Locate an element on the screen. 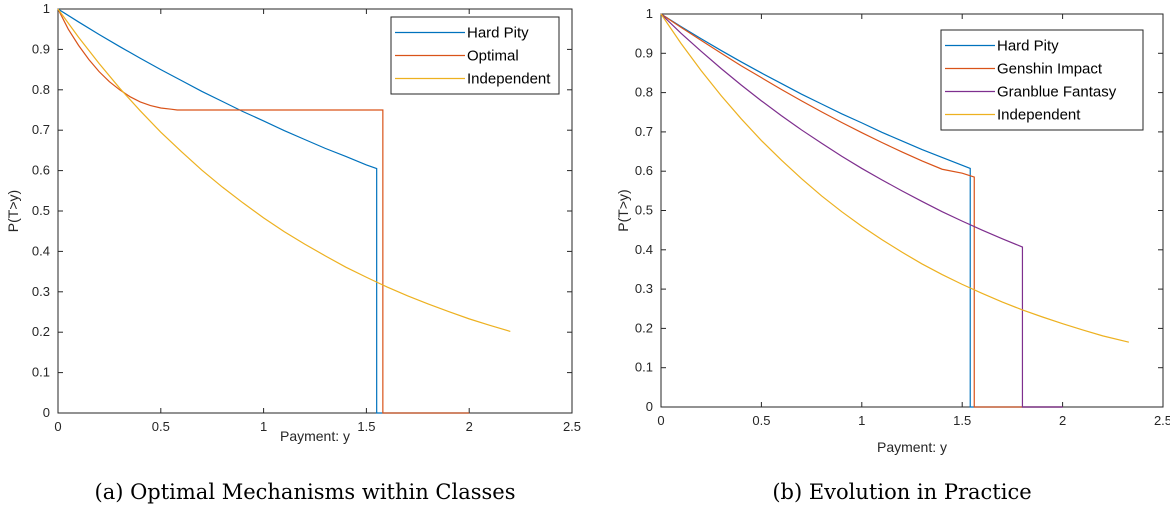  legend-label: Optimal is located at coordinates (493, 56).